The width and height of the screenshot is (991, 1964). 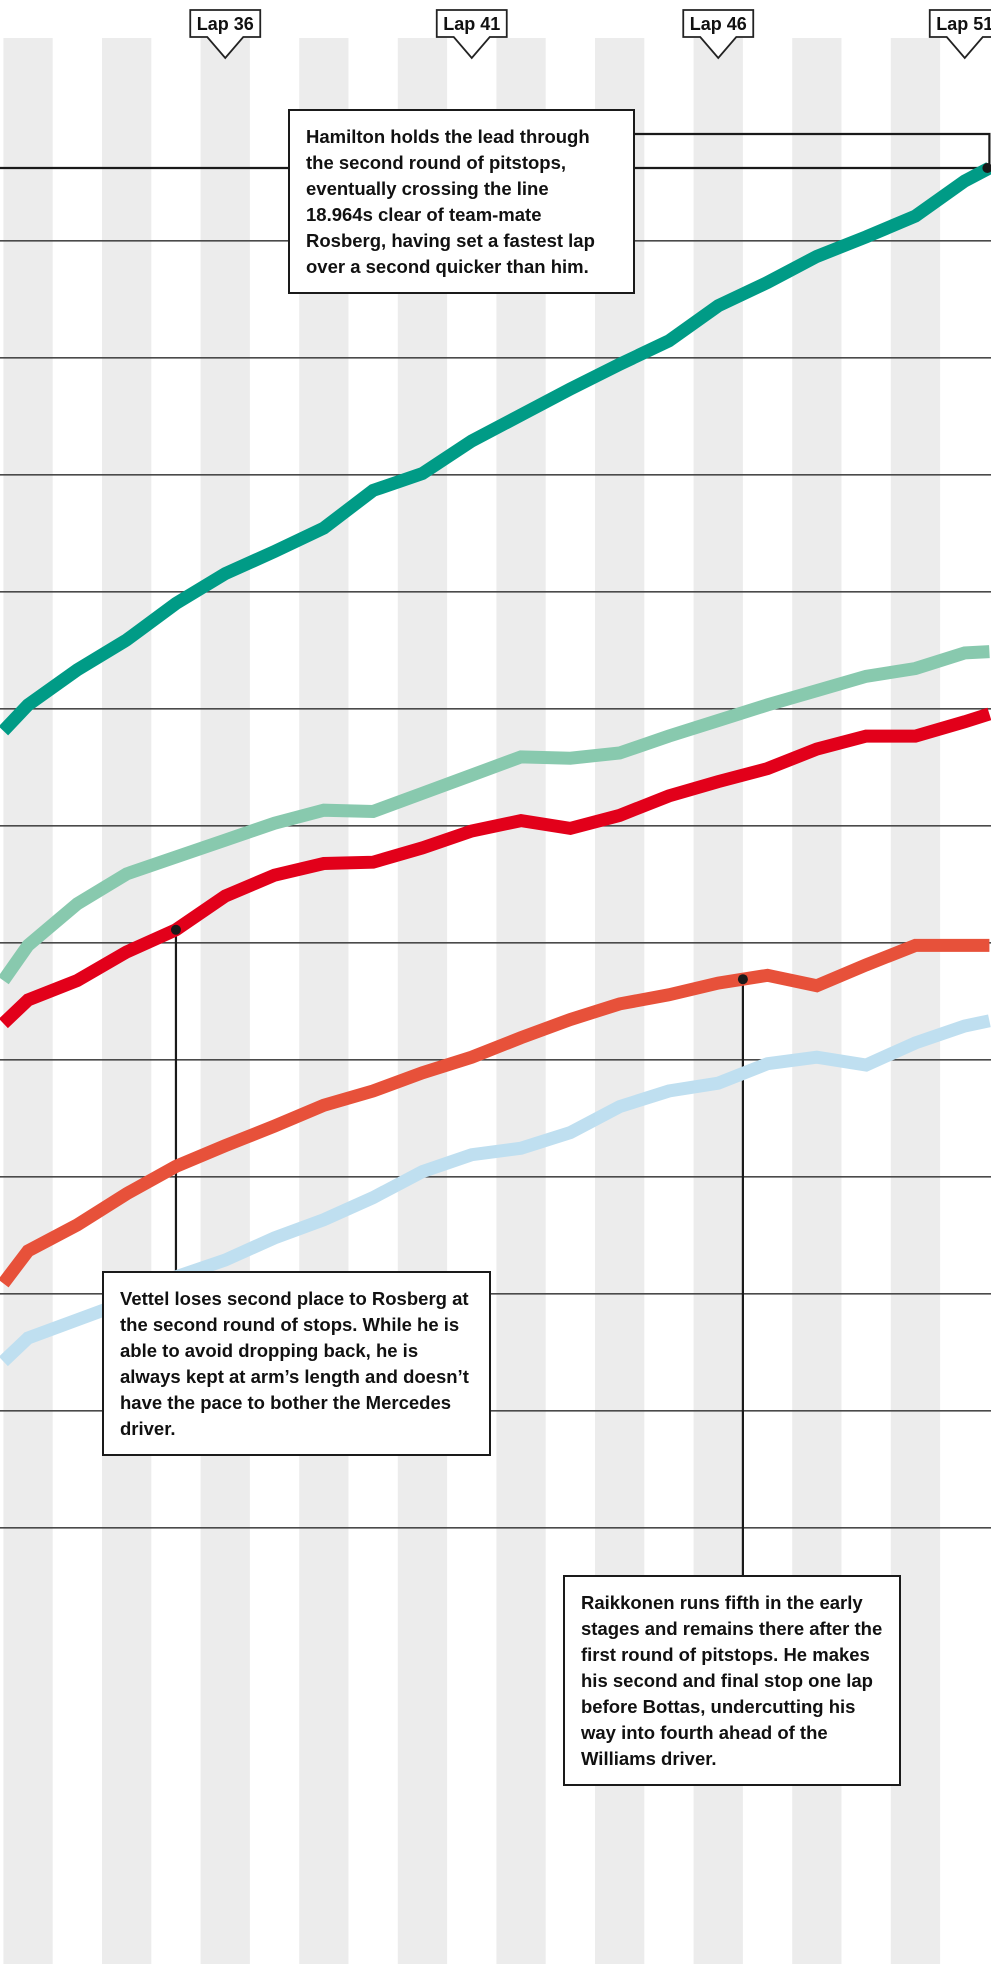 I want to click on lap-marker: Lap 51, so click(x=959, y=34).